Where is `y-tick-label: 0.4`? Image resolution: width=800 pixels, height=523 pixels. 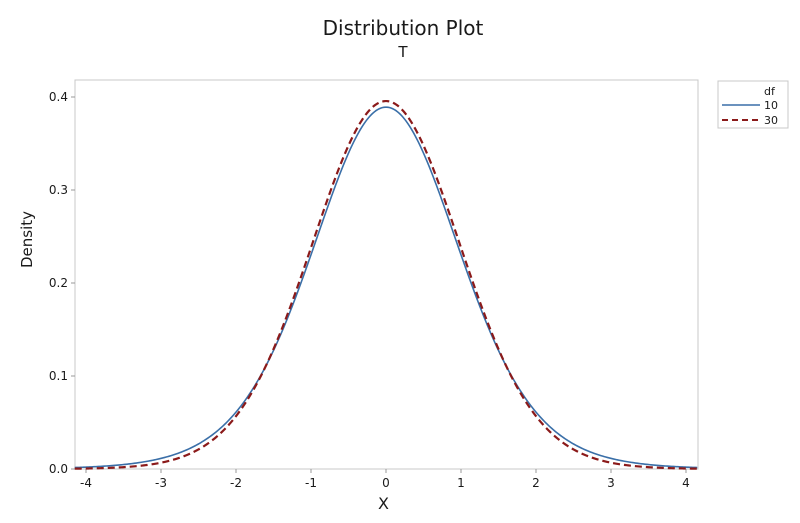
y-tick-label: 0.4 is located at coordinates (58, 97).